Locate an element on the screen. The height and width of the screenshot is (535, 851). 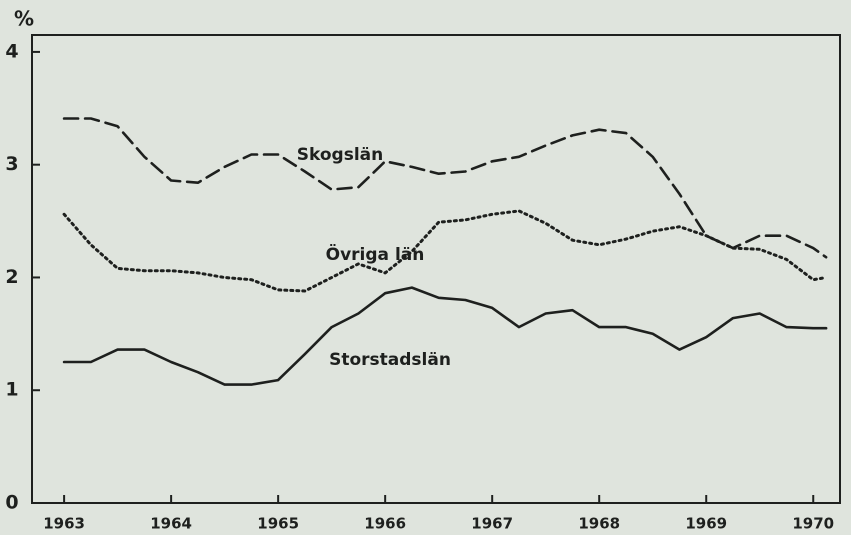
x-tick-label: 1968 is located at coordinates (599, 524).